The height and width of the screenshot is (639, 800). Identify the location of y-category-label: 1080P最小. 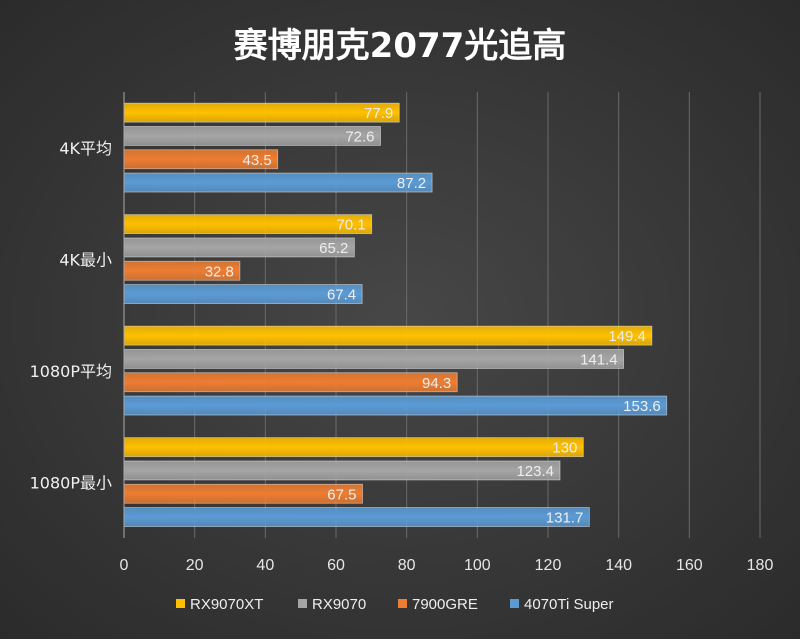
(71, 482).